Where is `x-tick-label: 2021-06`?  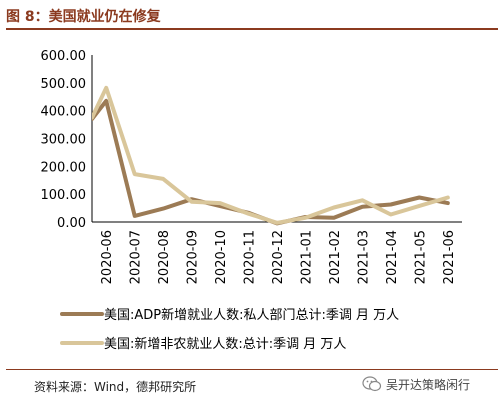 x-tick-label: 2021-06 is located at coordinates (449, 257).